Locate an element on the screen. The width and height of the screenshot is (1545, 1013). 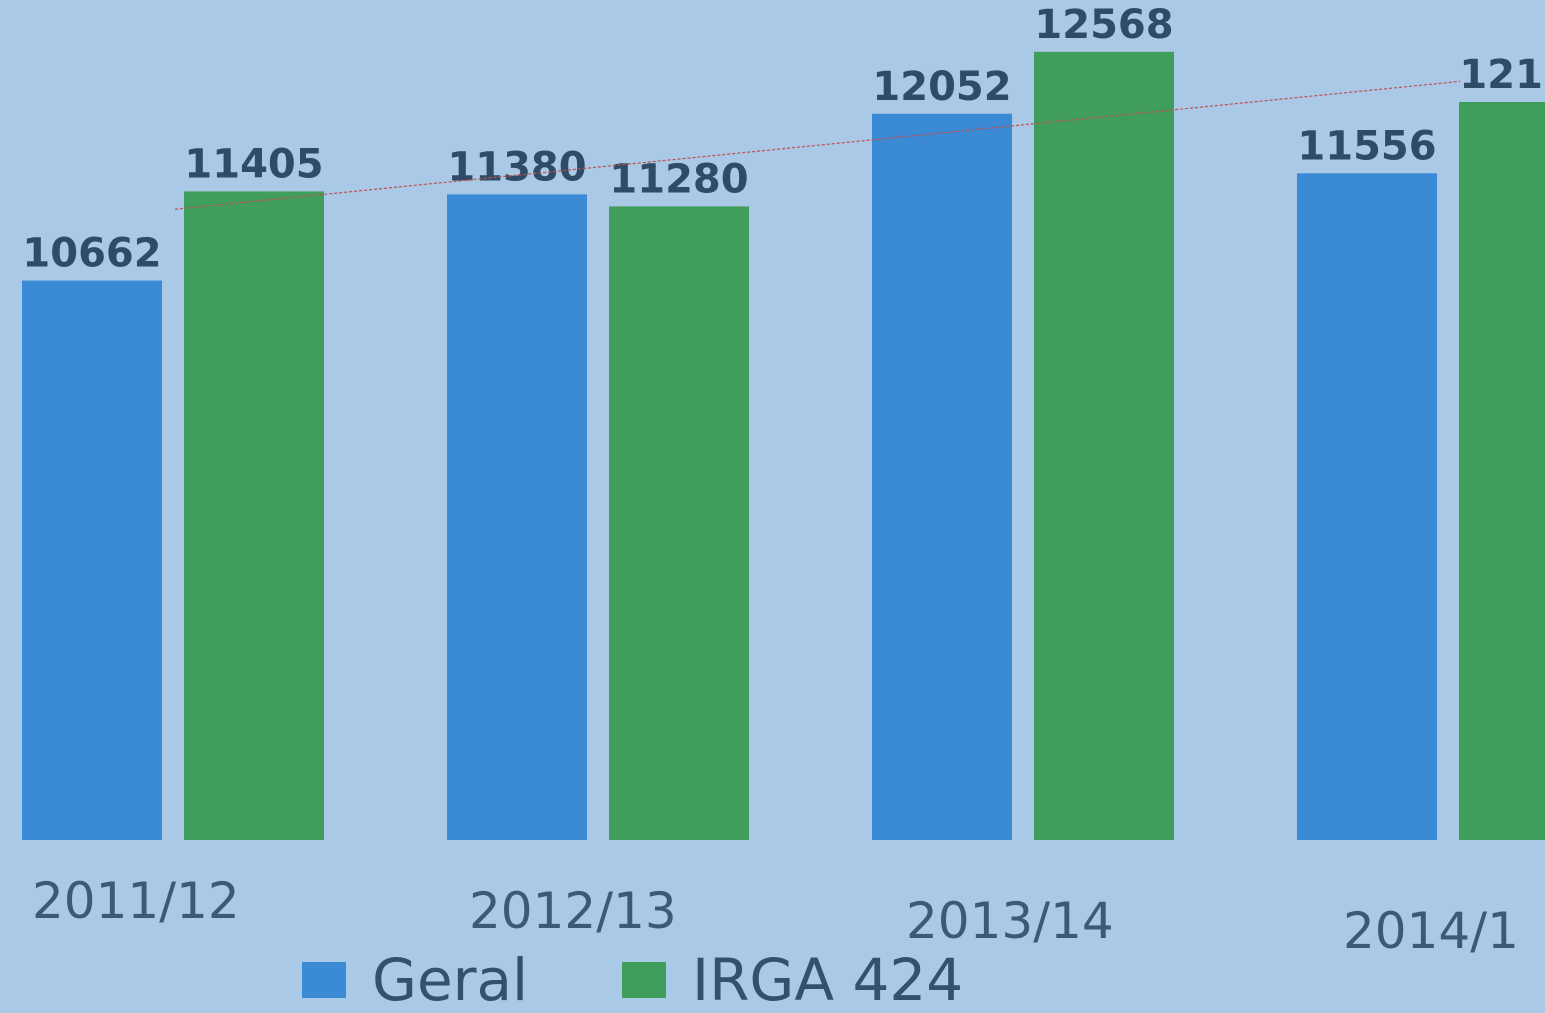
value-label: 11380 is located at coordinates (516, 167).